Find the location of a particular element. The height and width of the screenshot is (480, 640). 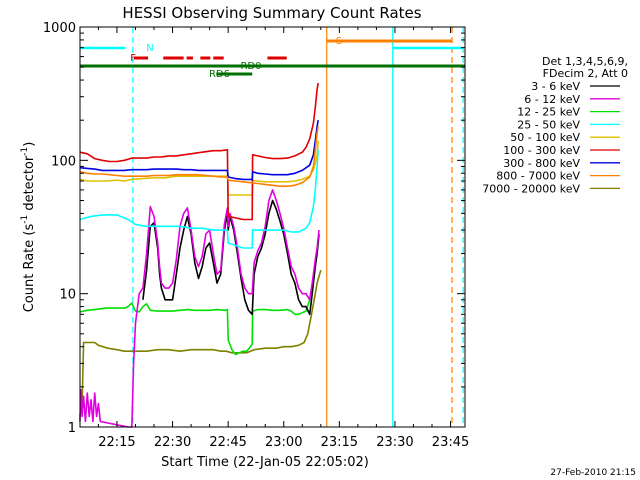

x-tick-label: 22:15 is located at coordinates (116, 442).